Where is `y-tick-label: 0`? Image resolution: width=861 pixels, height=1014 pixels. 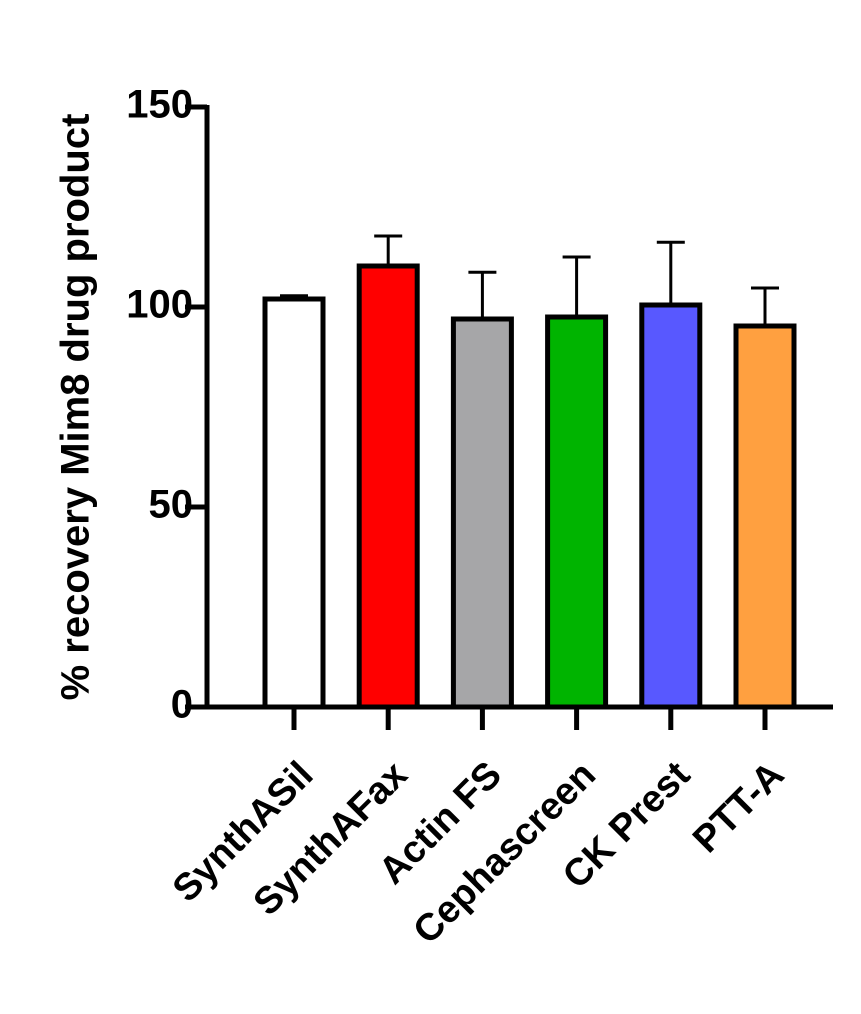 y-tick-label: 0 is located at coordinates (182, 705).